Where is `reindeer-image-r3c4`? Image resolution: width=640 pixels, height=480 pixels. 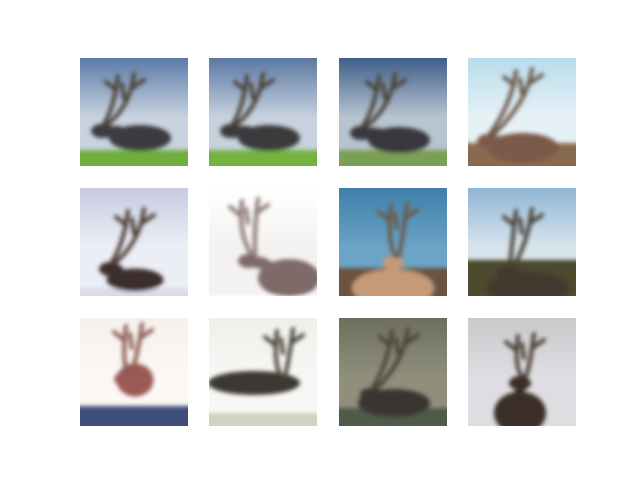 reindeer-image-r3c4 is located at coordinates (522, 372).